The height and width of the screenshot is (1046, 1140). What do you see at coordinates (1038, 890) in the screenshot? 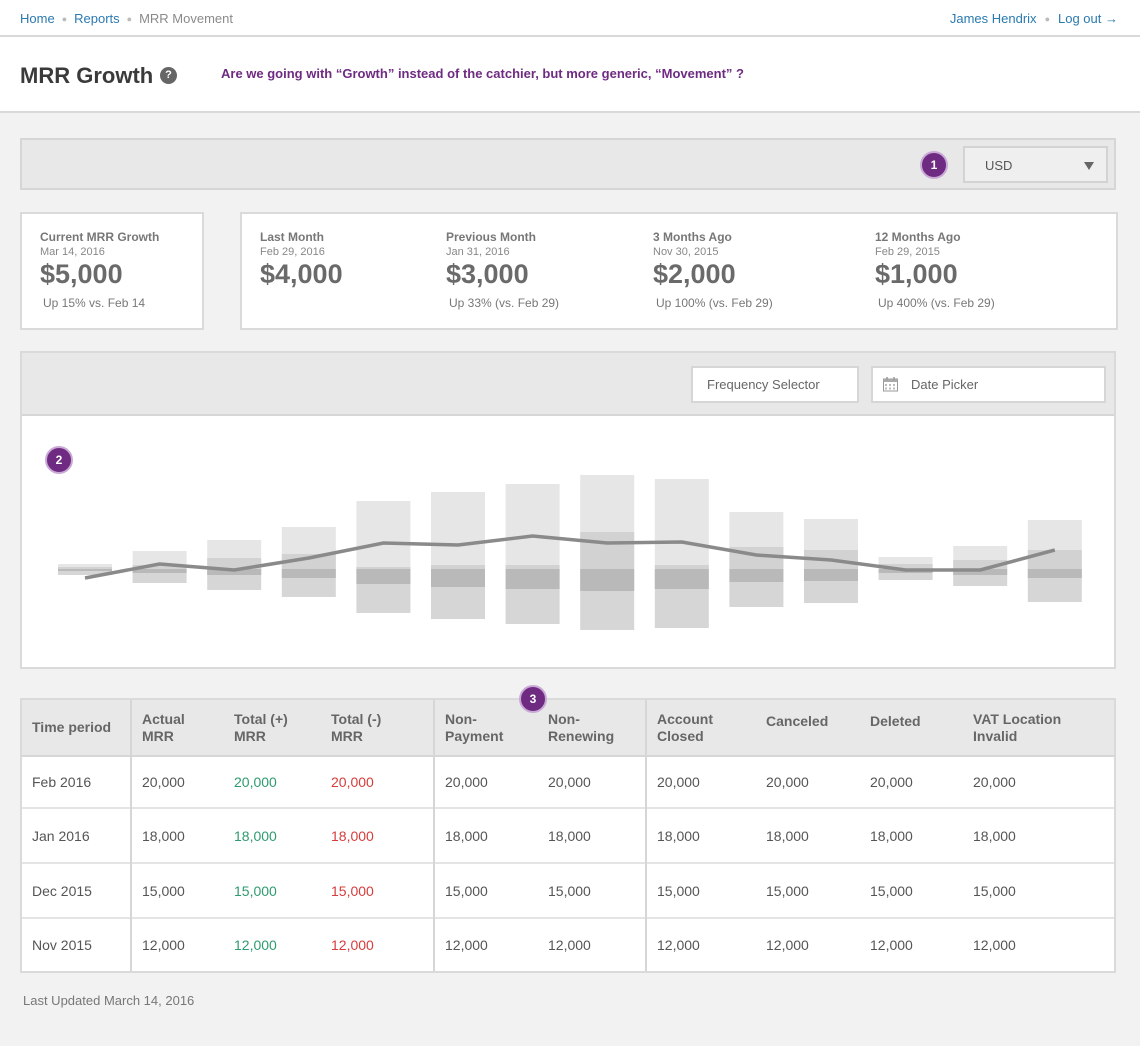
I see `cell-vat-location-invalid: 15,000` at bounding box center [1038, 890].